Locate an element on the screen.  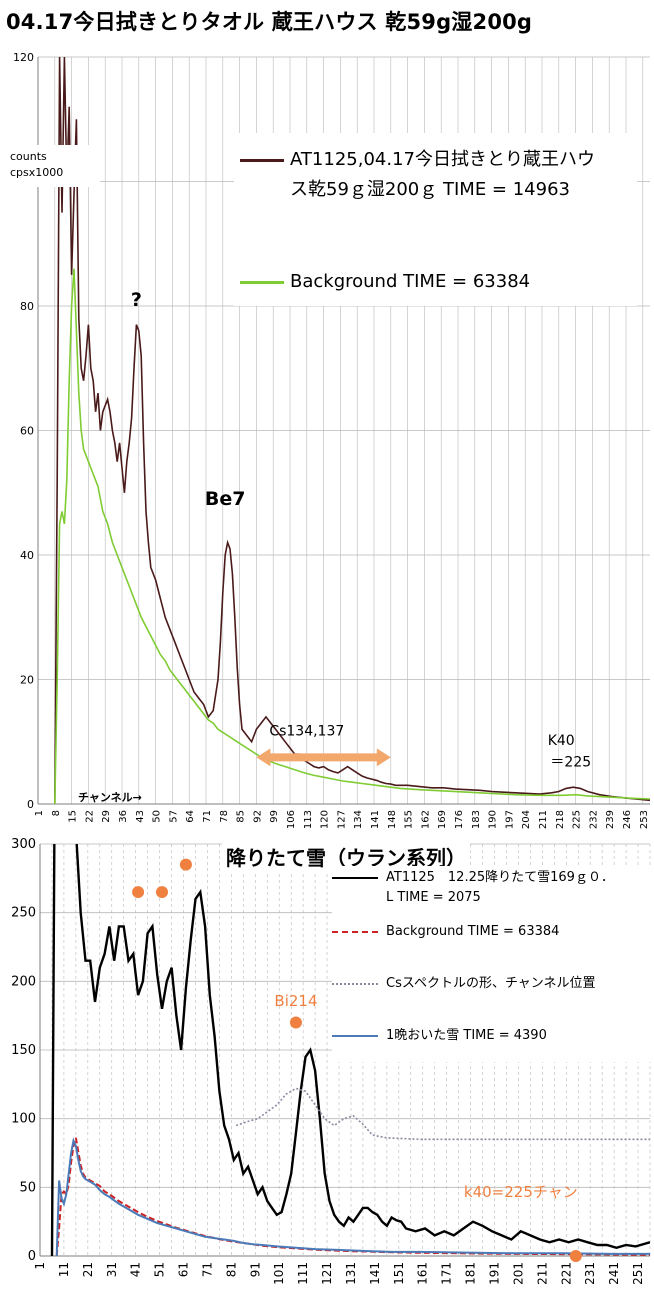
x-tick-label: 15 is located at coordinates (73, 816).